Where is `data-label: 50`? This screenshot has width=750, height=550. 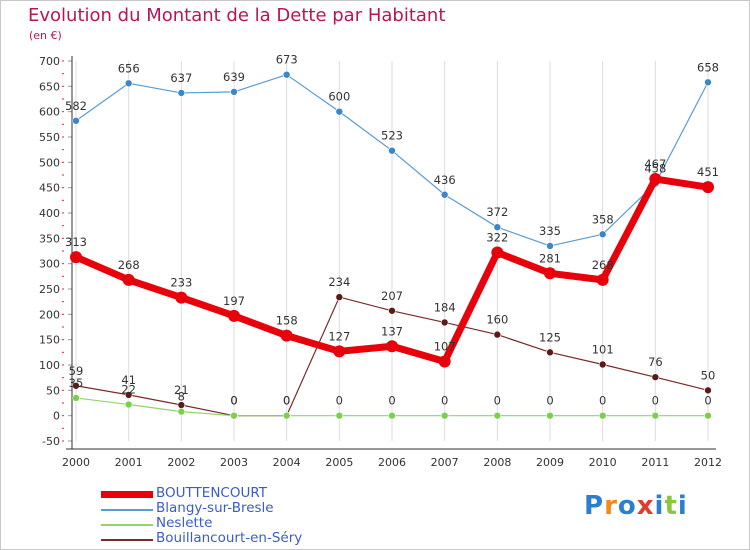 data-label: 50 is located at coordinates (708, 375).